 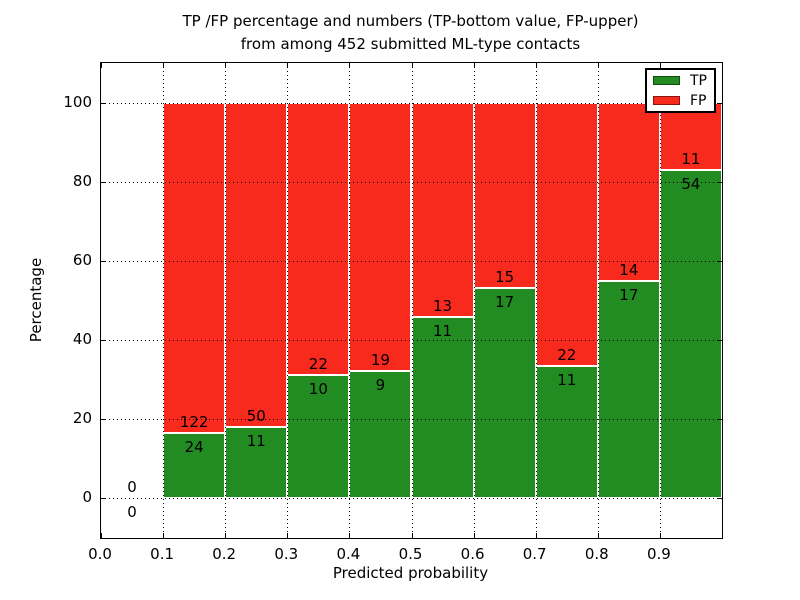 What do you see at coordinates (658, 554) in the screenshot?
I see `x-tick-label: 0.9` at bounding box center [658, 554].